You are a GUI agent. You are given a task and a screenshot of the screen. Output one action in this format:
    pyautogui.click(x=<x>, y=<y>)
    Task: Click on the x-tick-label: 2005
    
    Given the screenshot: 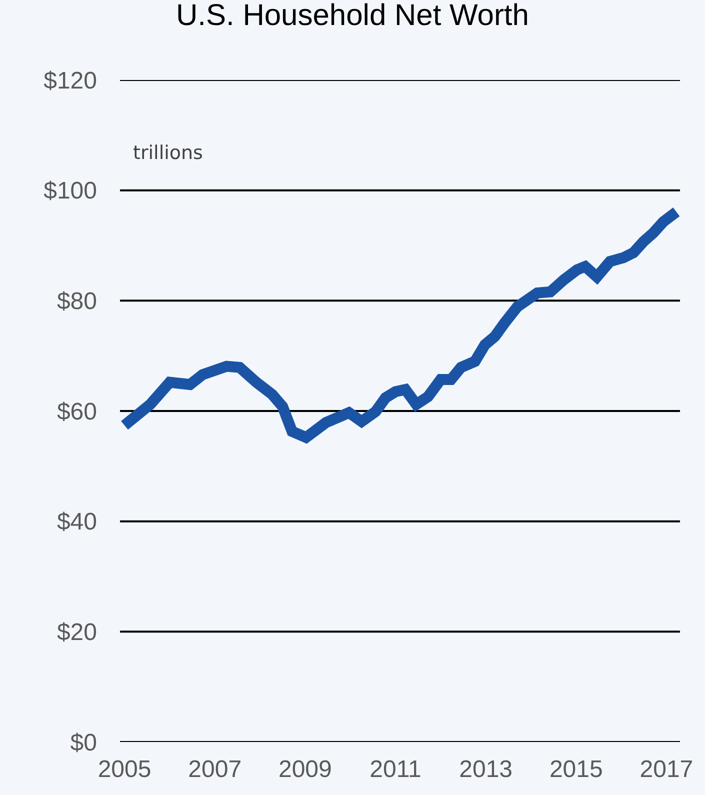 What is the action you would take?
    pyautogui.click(x=125, y=769)
    